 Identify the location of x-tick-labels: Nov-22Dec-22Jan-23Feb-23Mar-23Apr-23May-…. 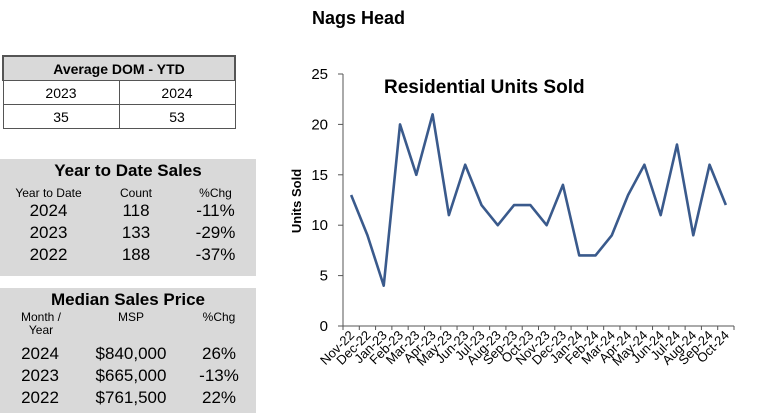
(524, 348).